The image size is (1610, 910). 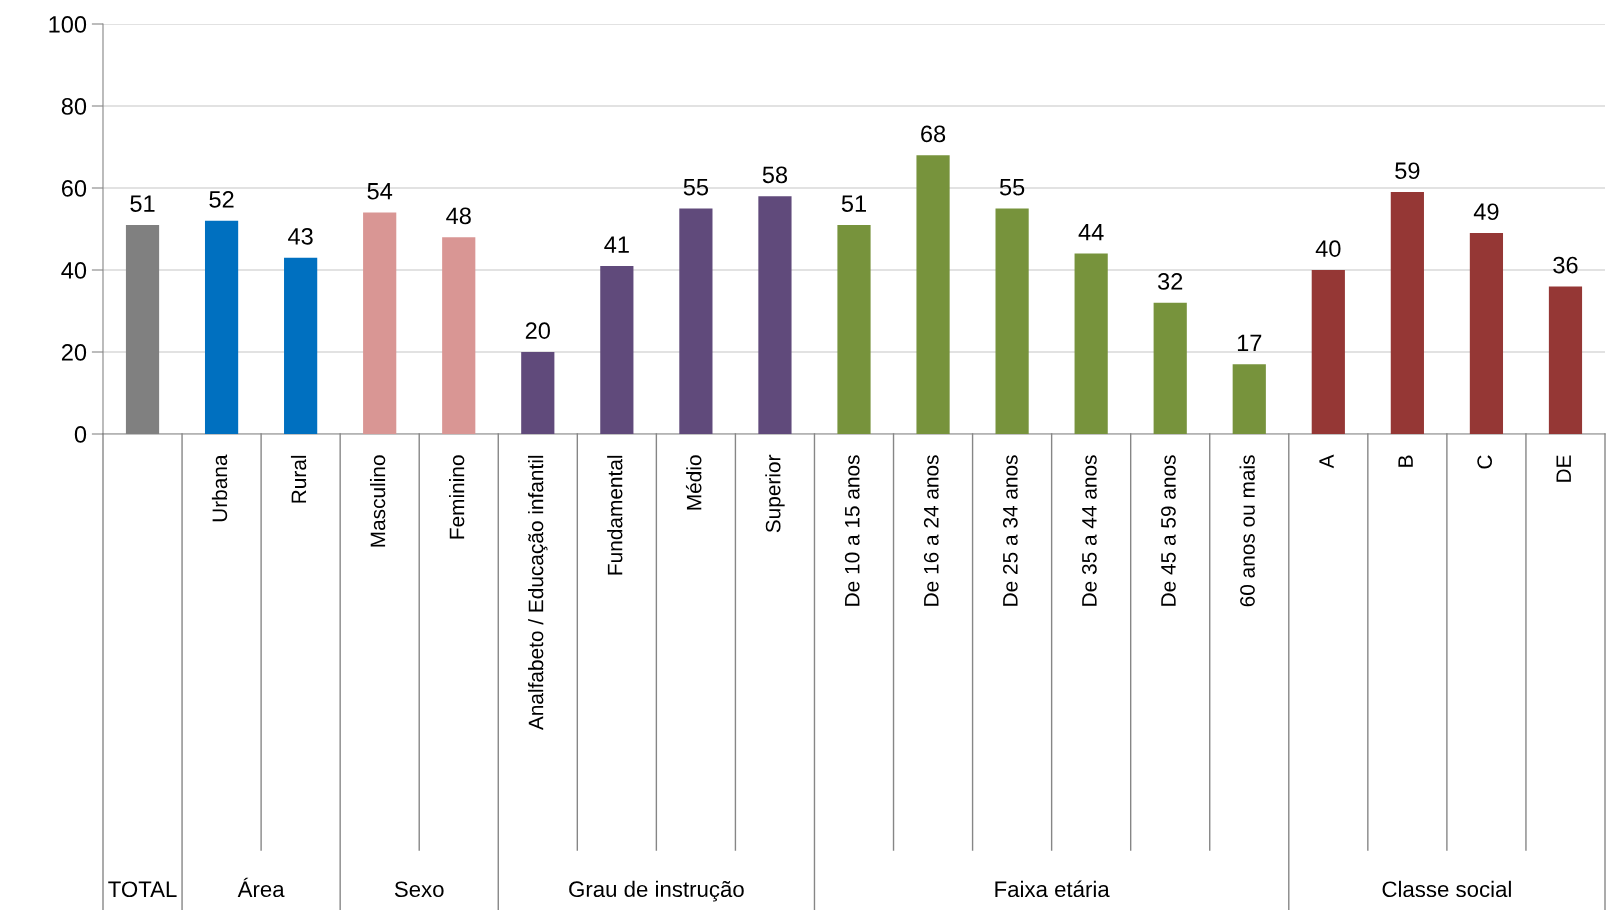 What do you see at coordinates (300, 236) in the screenshot?
I see `data-label: 43` at bounding box center [300, 236].